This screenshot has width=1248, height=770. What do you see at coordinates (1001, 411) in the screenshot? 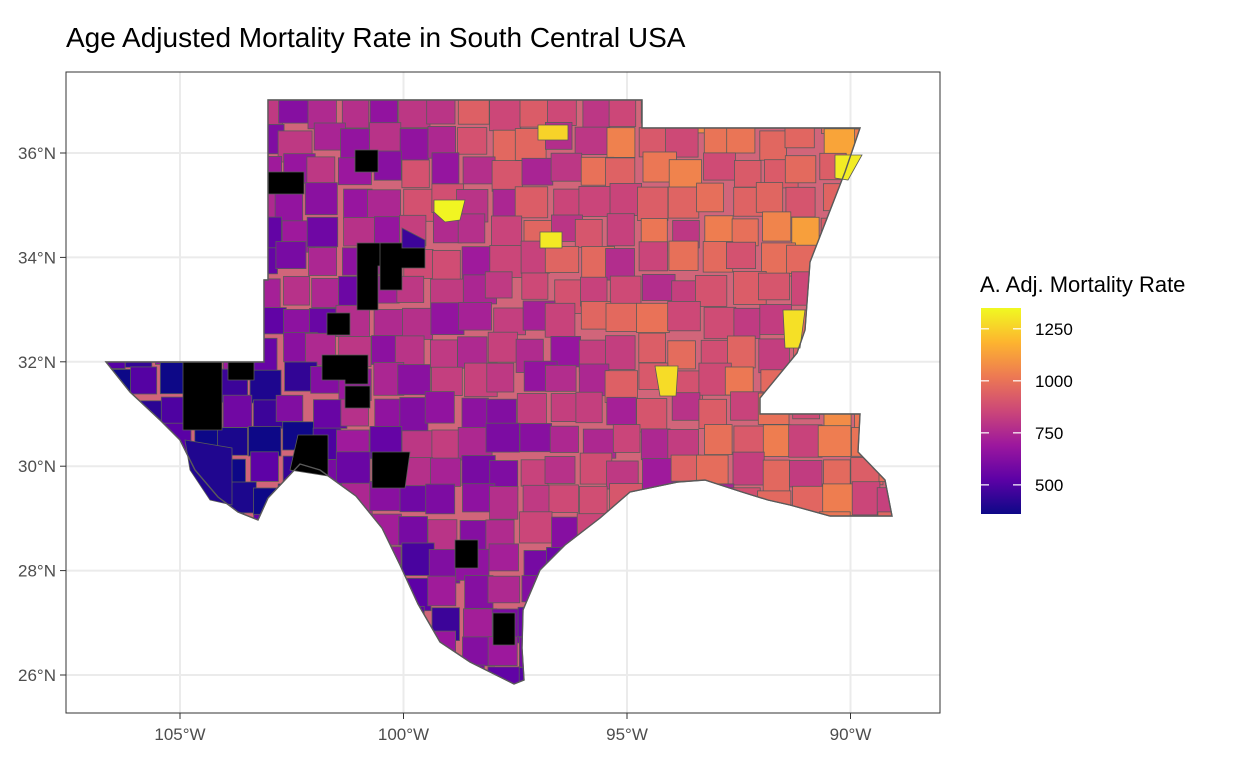
I see `legend-colorbar` at bounding box center [1001, 411].